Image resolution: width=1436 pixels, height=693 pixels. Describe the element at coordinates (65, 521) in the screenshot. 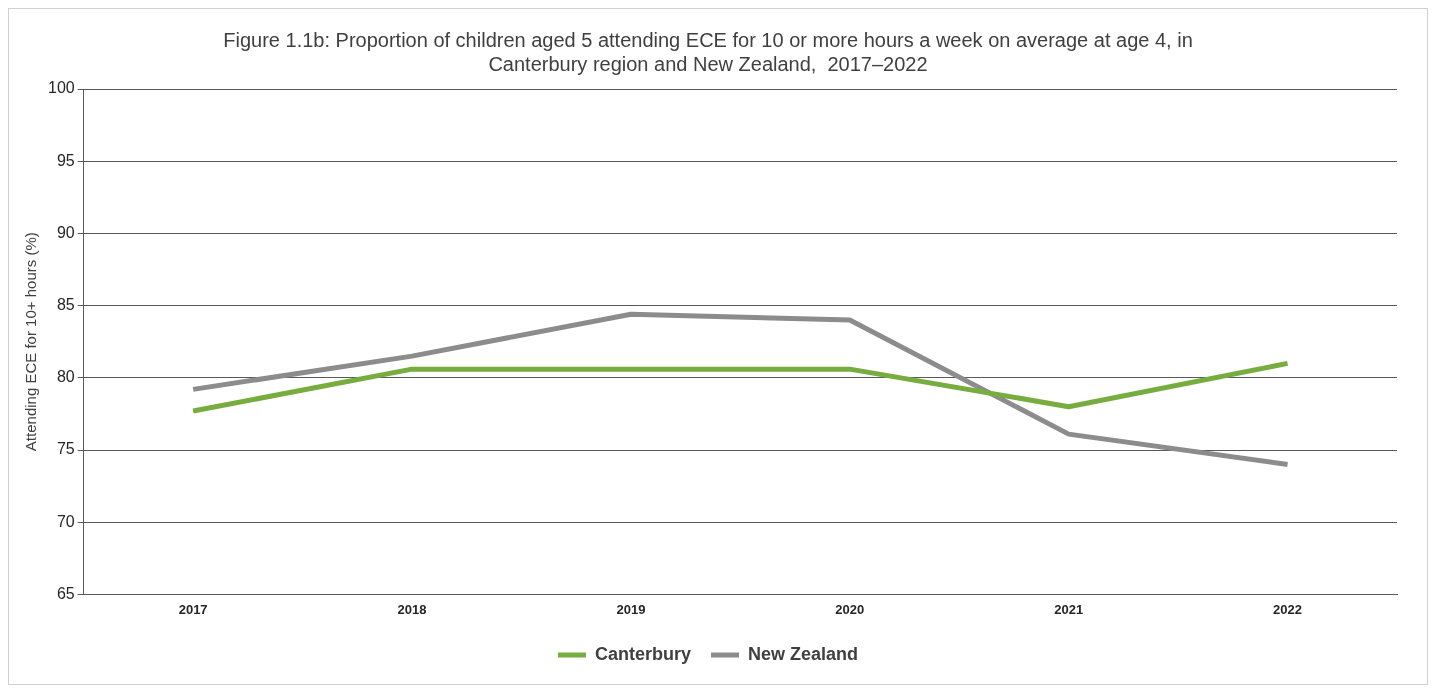

I see `y-tick-label: 70` at that location.